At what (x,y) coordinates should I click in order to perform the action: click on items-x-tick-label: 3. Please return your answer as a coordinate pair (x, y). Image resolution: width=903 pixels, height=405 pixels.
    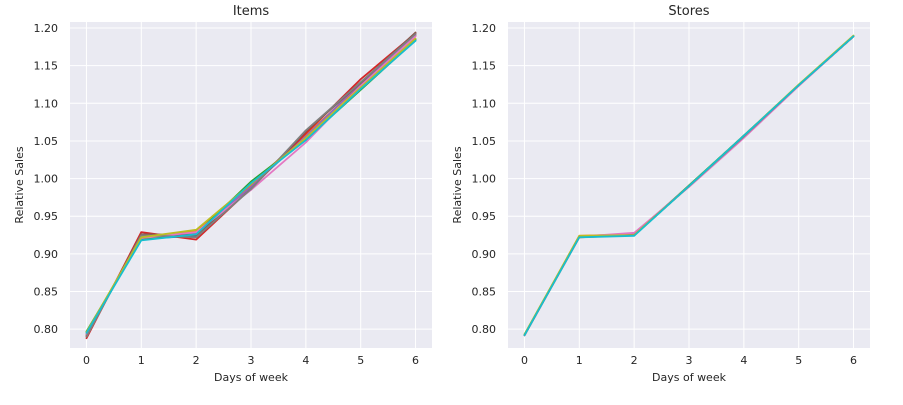
    Looking at the image, I should click on (251, 360).